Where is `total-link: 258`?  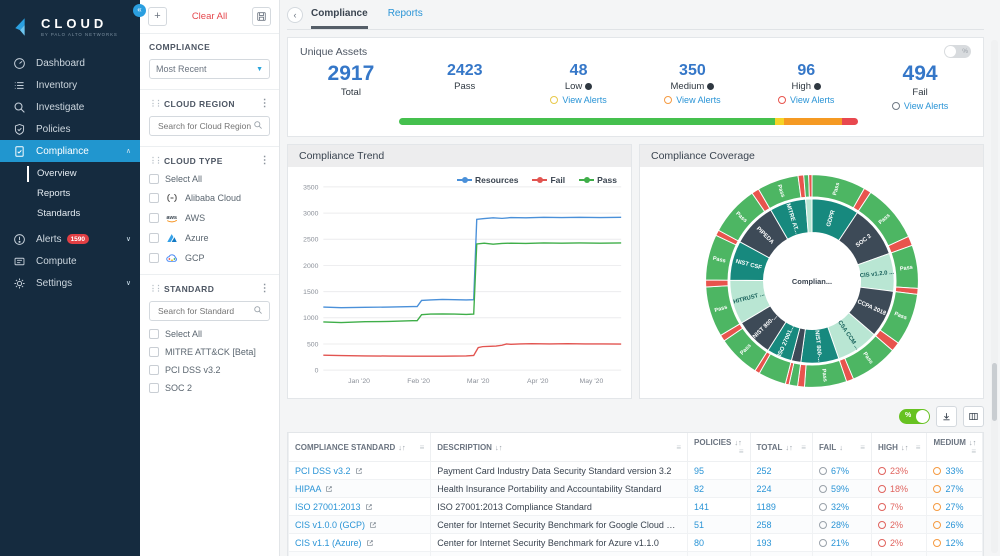 total-link: 258 is located at coordinates (764, 524).